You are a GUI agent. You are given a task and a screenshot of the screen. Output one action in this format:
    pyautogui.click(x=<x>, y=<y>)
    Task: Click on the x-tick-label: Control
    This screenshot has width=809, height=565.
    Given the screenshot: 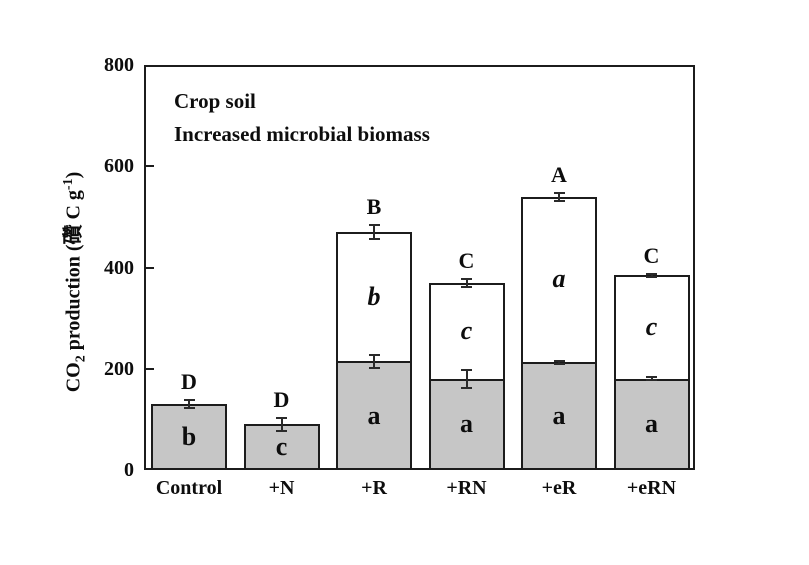 What is the action you would take?
    pyautogui.click(x=189, y=488)
    